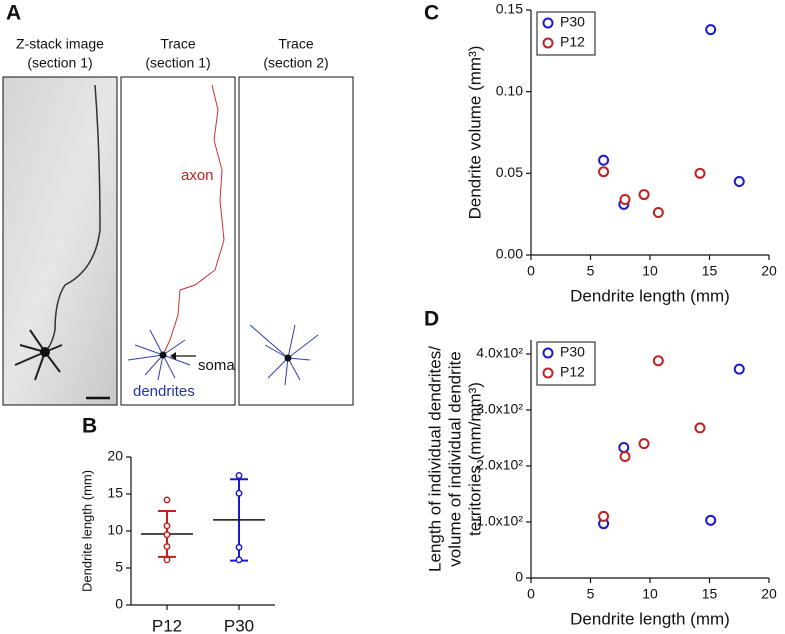 Image resolution: width=785 pixels, height=634 pixels. I want to click on y-tick-label: 4.0x10², so click(499, 353).